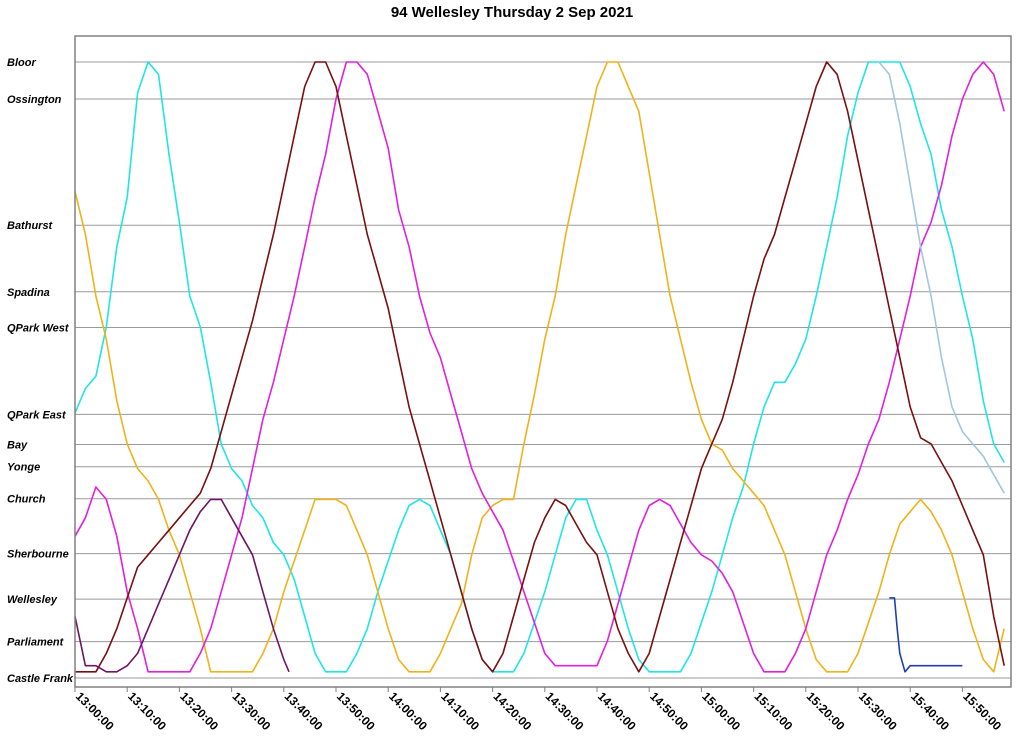 The image size is (1024, 748). Describe the element at coordinates (460, 711) in the screenshot. I see `time-tick-label: 14:10:00` at that location.